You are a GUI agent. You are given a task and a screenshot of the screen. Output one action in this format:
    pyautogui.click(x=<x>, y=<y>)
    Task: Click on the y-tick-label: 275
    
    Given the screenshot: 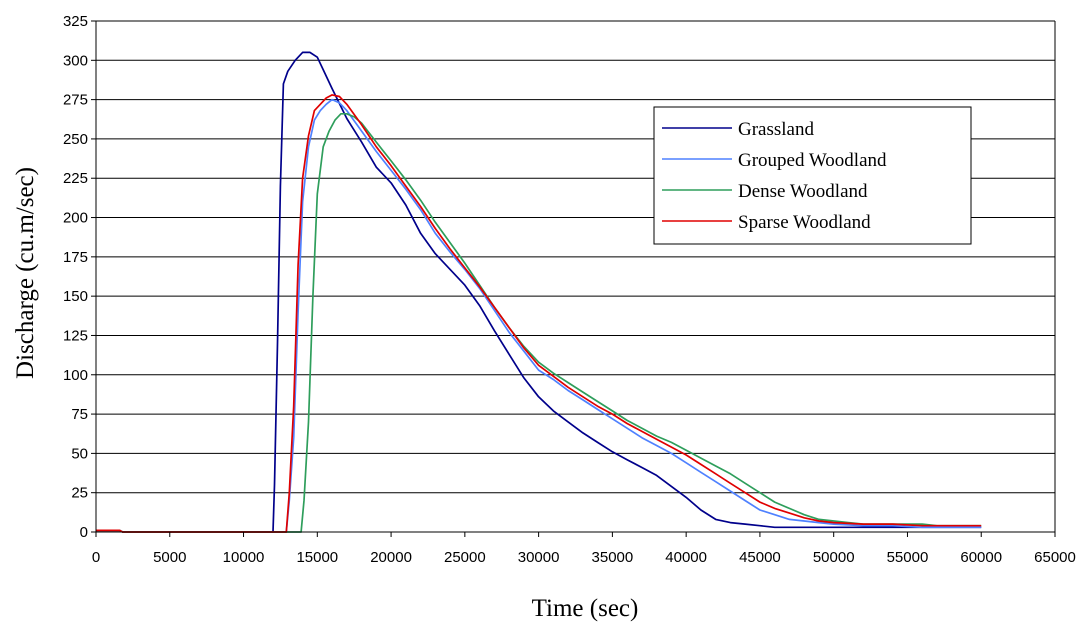 What is the action you would take?
    pyautogui.click(x=75, y=100)
    